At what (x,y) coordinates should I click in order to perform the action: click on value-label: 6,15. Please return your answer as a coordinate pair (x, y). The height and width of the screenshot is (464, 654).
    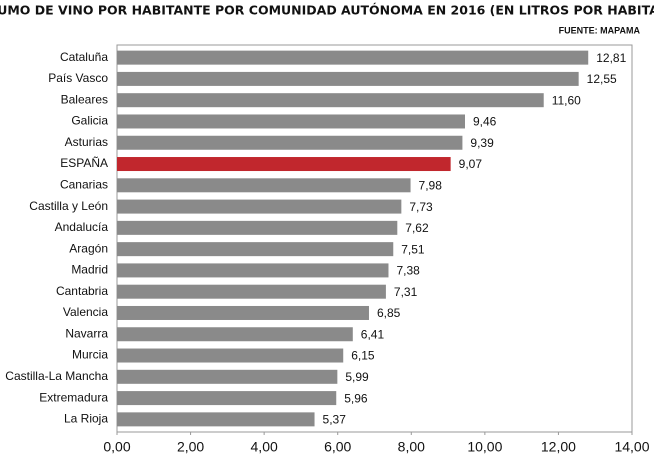
    Looking at the image, I should click on (363, 356).